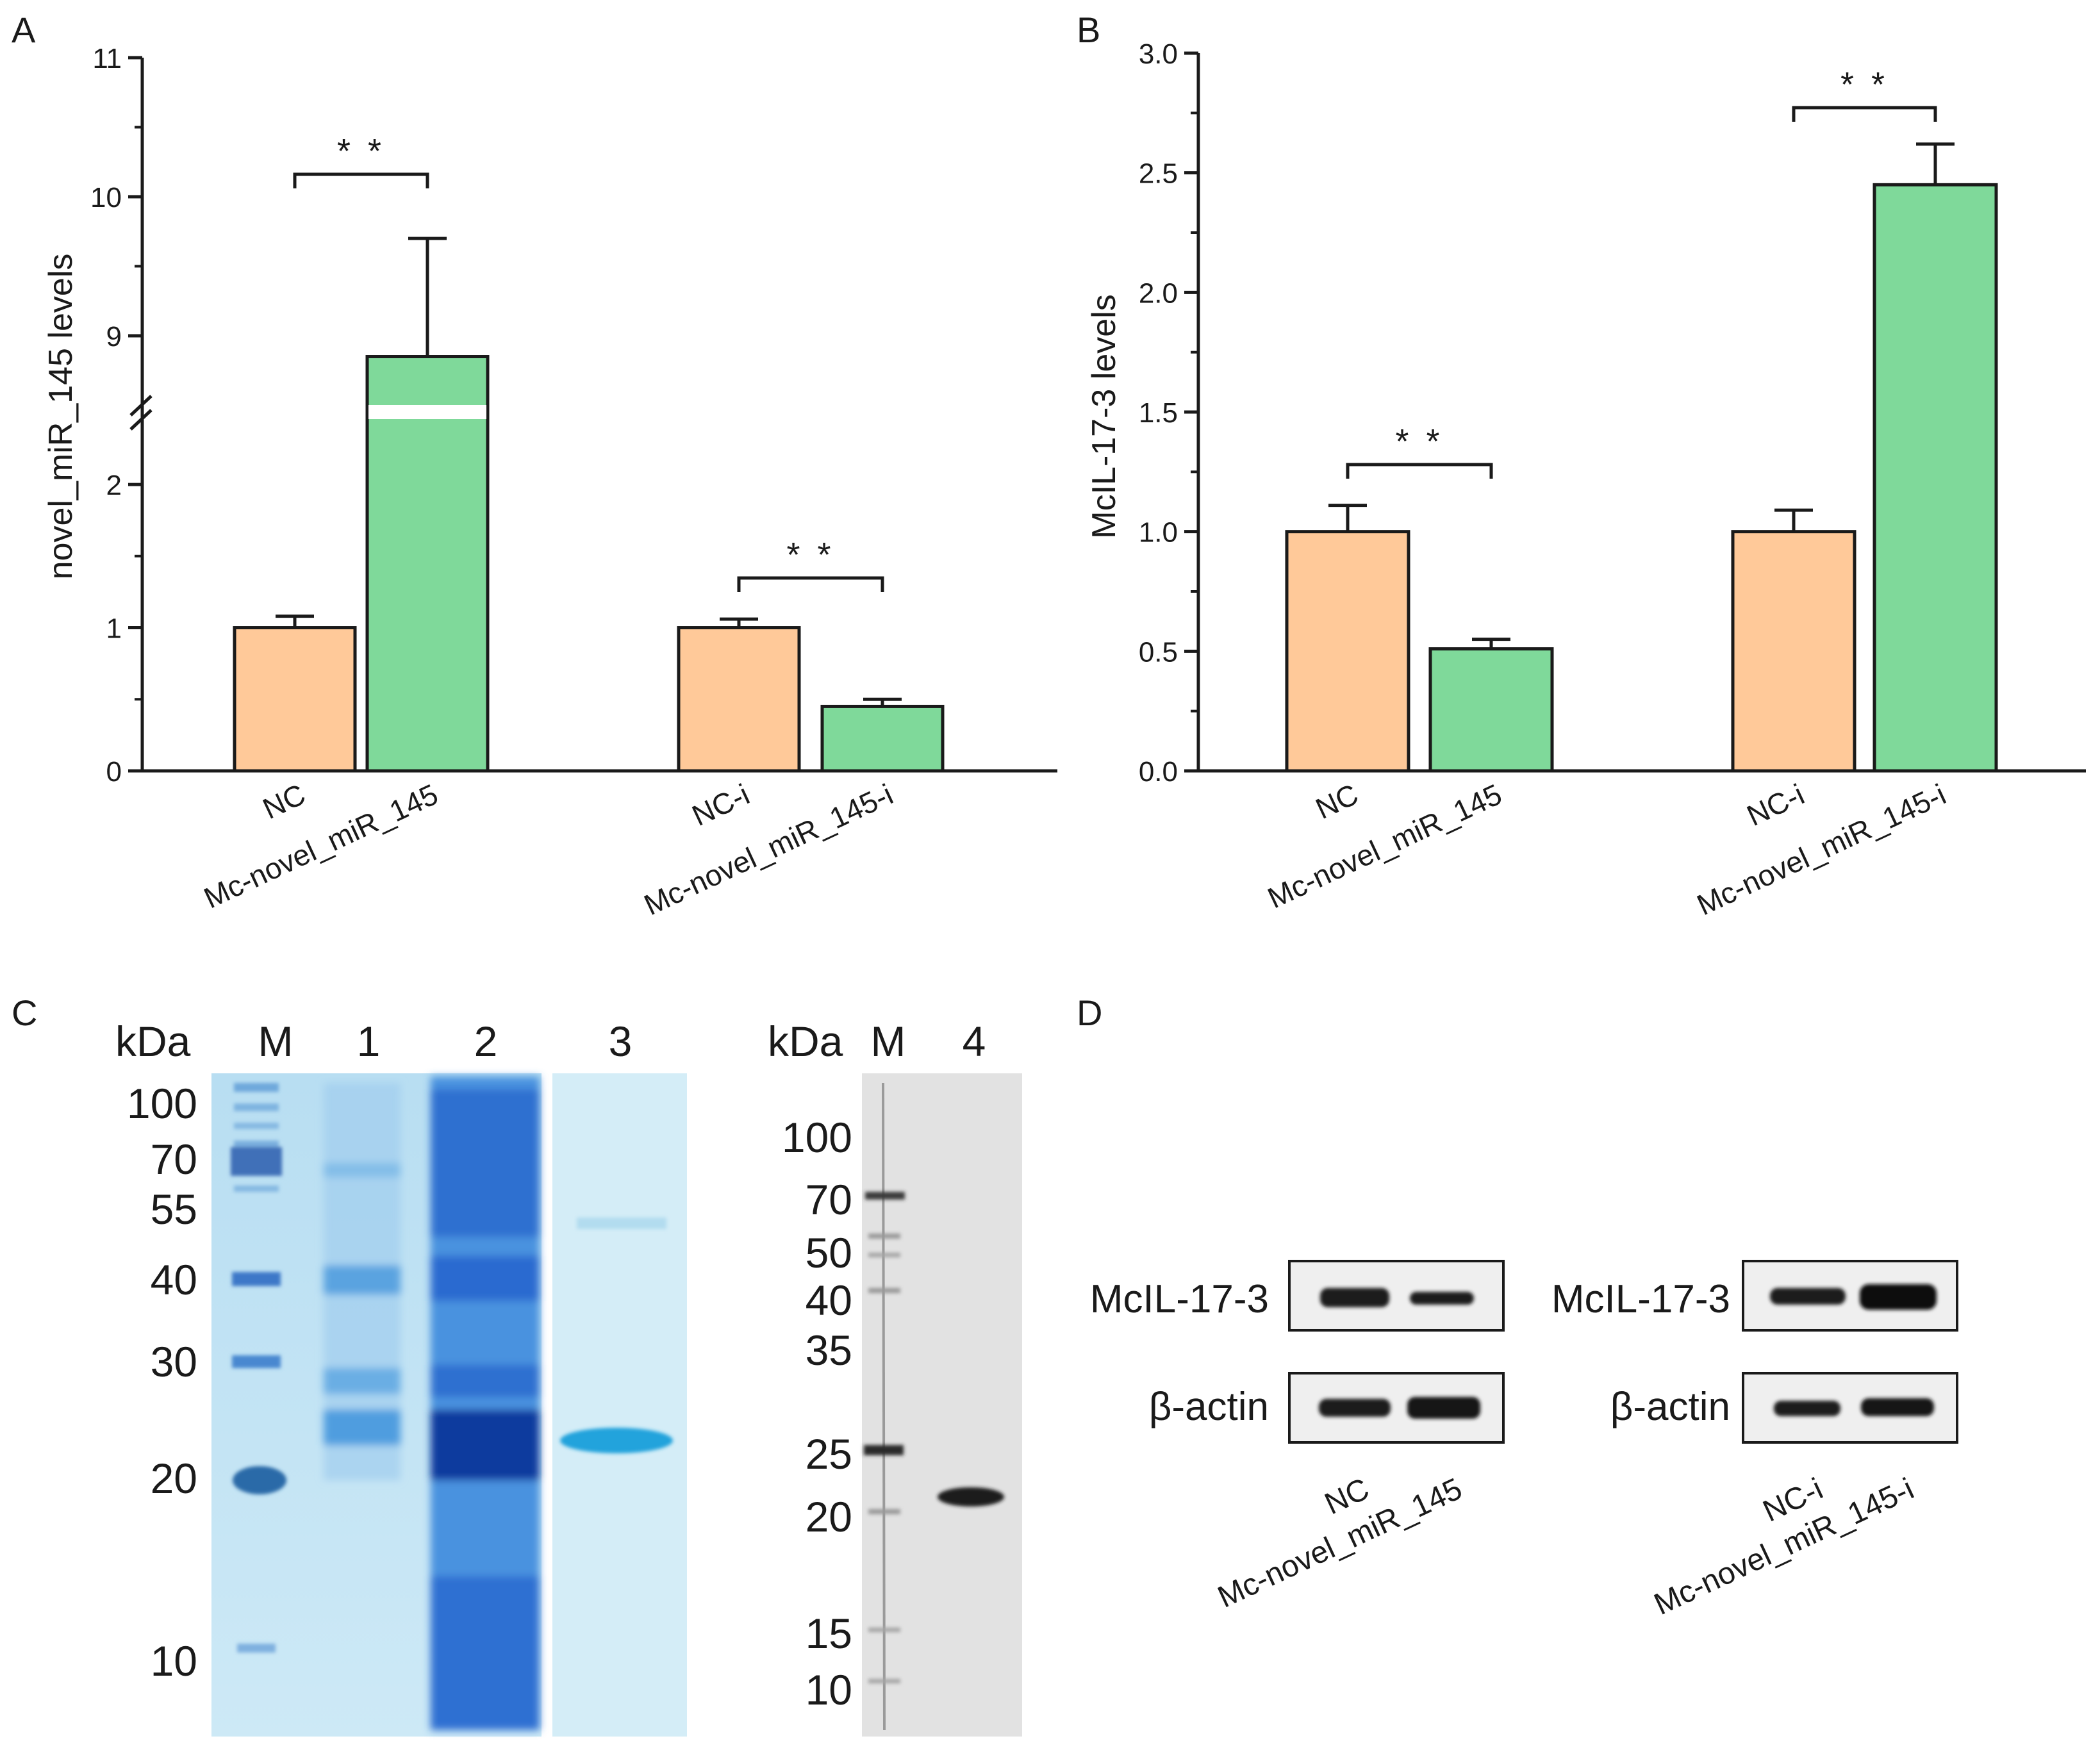 The image size is (2100, 1750). Describe the element at coordinates (174, 1209) in the screenshot. I see `gel1-marker-55: 55` at that location.